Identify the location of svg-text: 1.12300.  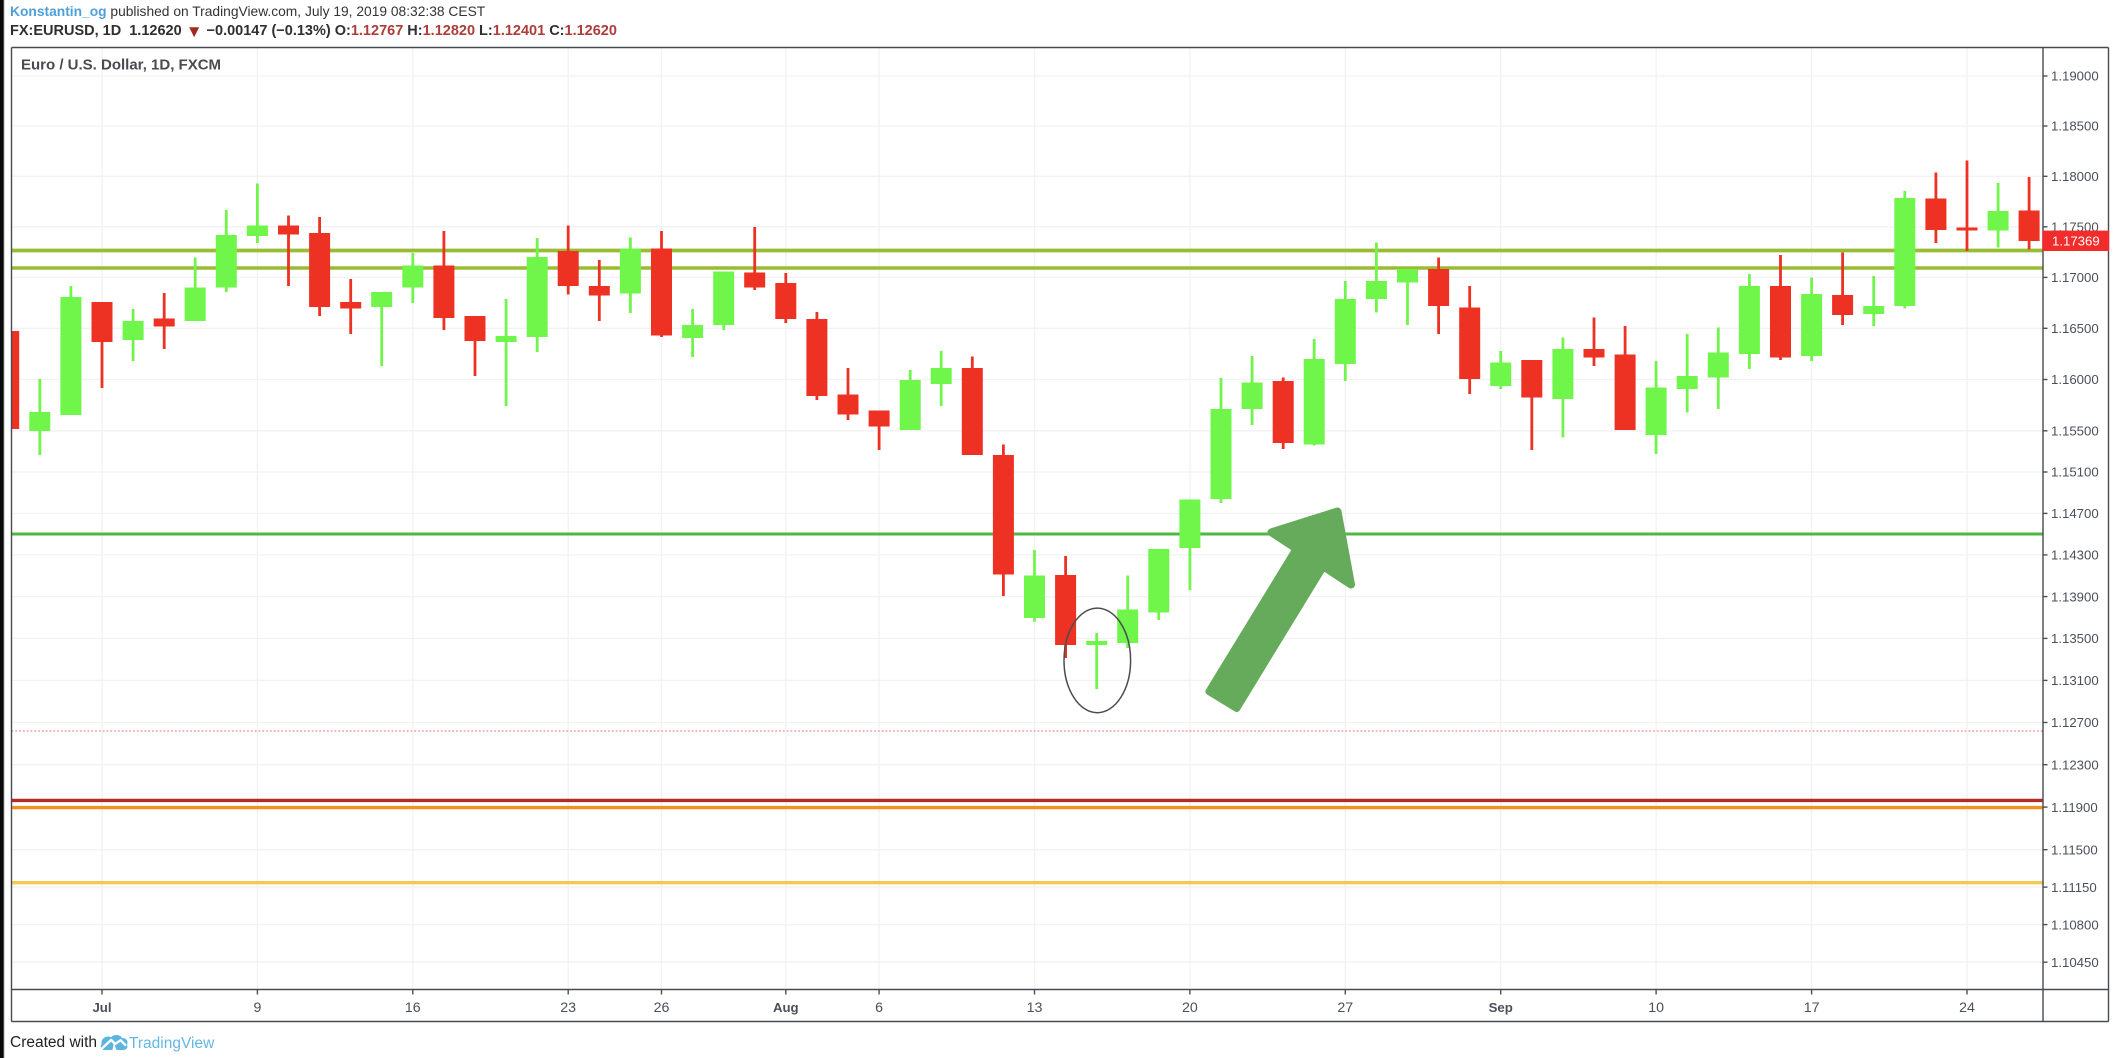
(2075, 764).